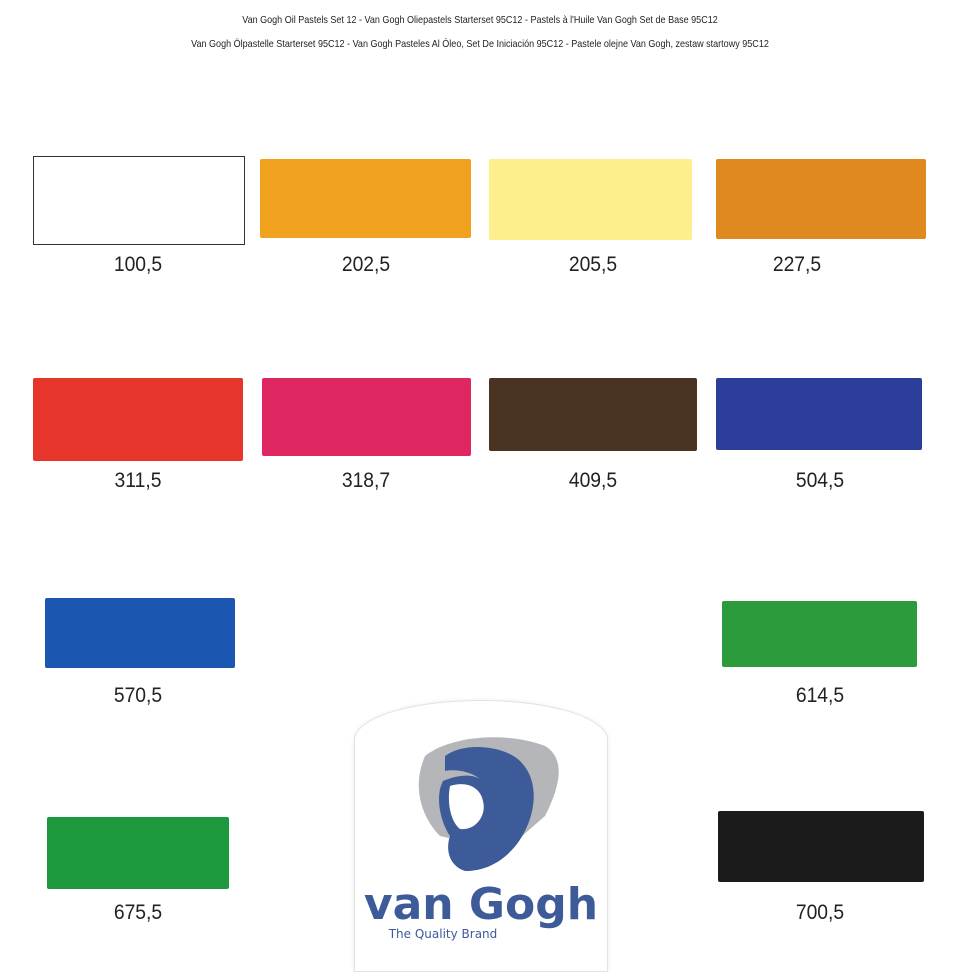 This screenshot has width=960, height=972. What do you see at coordinates (820, 480) in the screenshot?
I see `swatch-label: 504,5` at bounding box center [820, 480].